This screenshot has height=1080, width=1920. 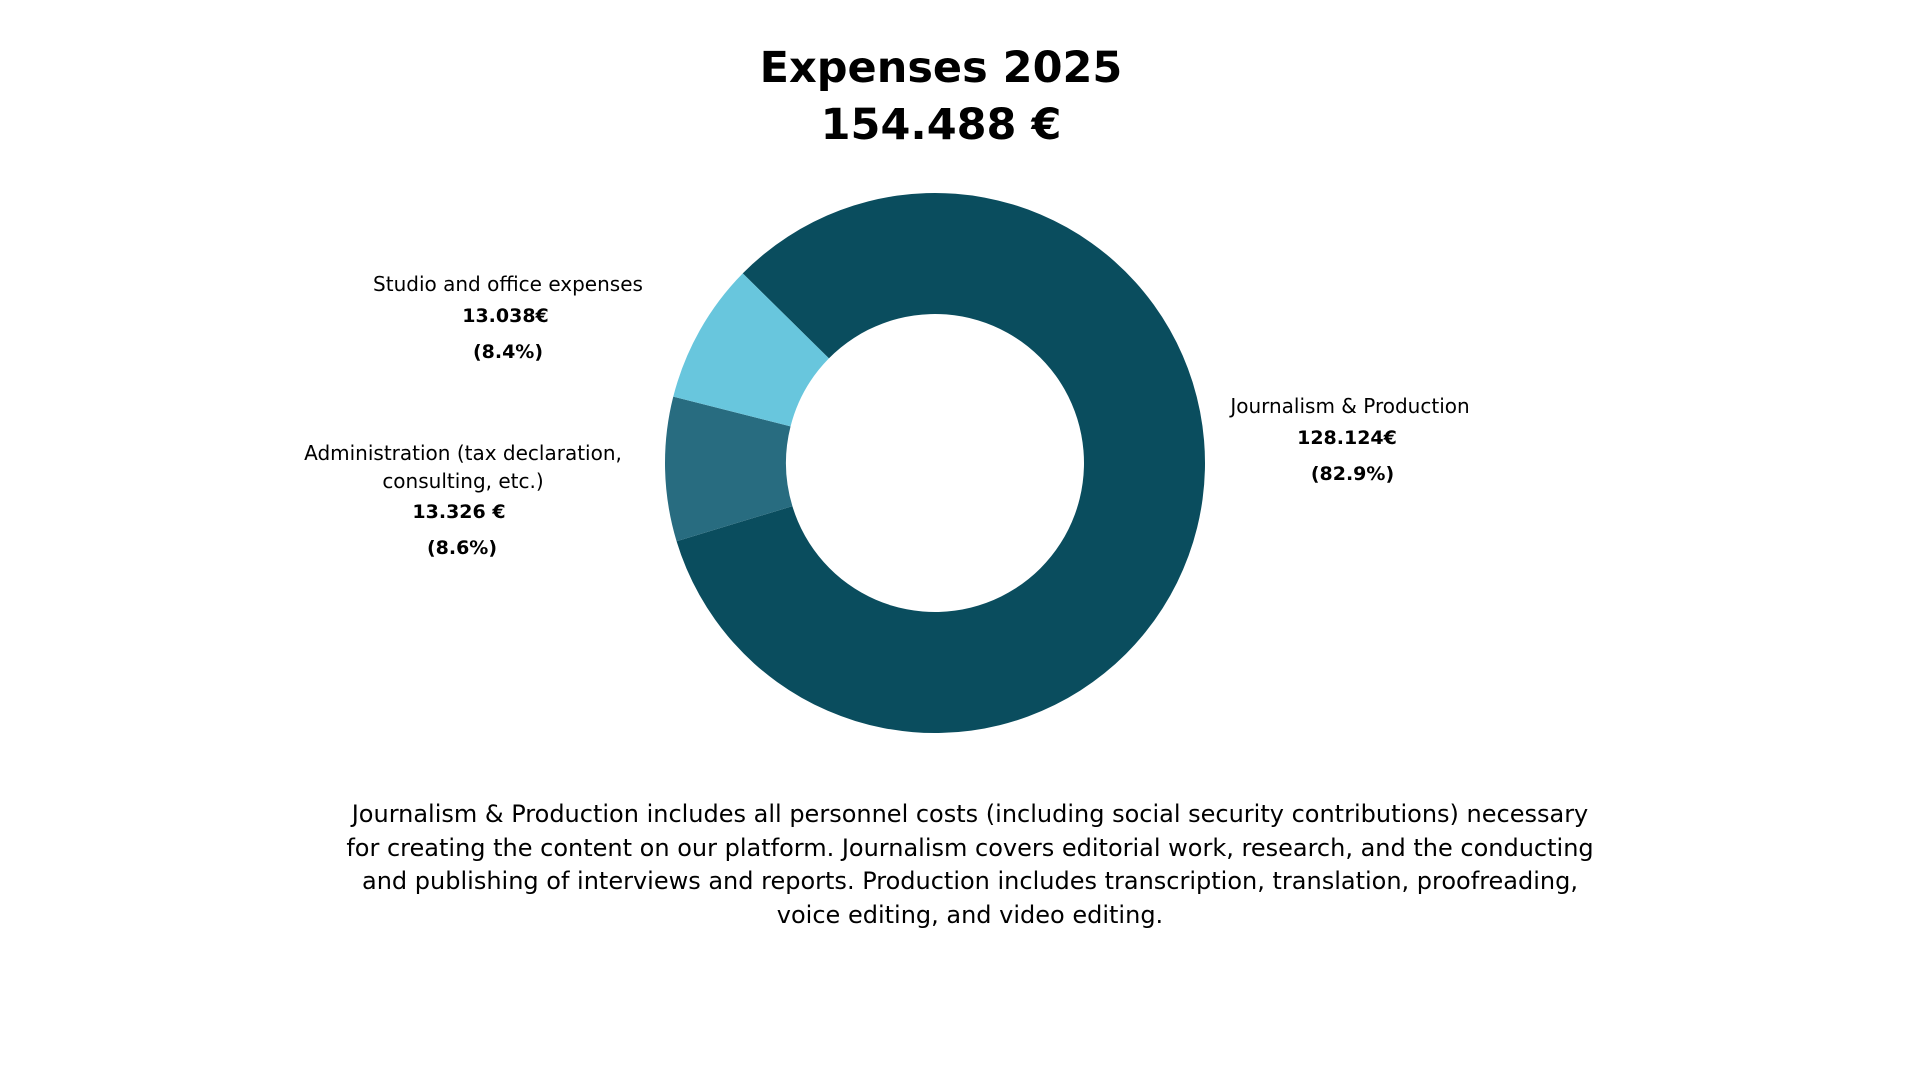 What do you see at coordinates (459, 512) in the screenshot?
I see `slice-value-administration: 13.326 €` at bounding box center [459, 512].